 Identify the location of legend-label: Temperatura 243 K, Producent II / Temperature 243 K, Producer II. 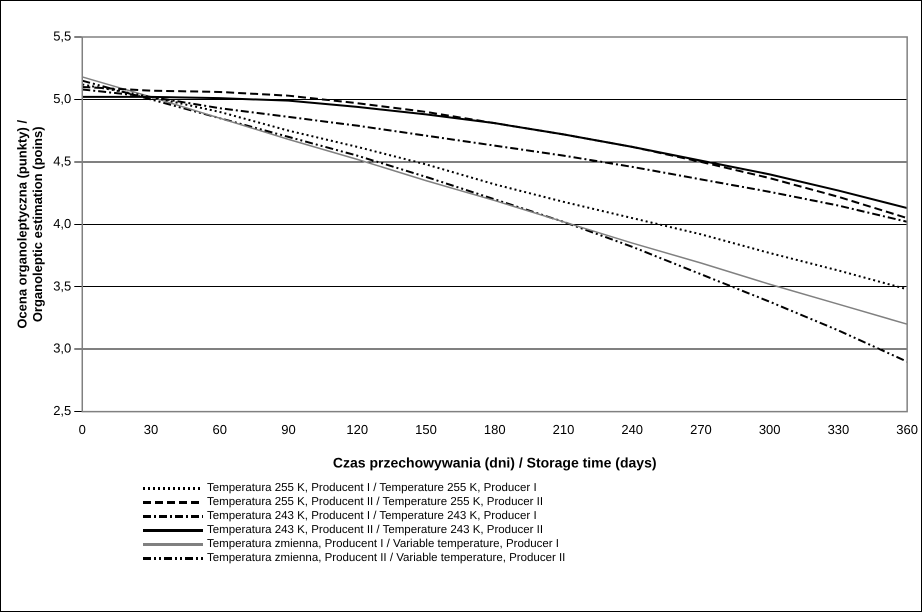
(375, 530).